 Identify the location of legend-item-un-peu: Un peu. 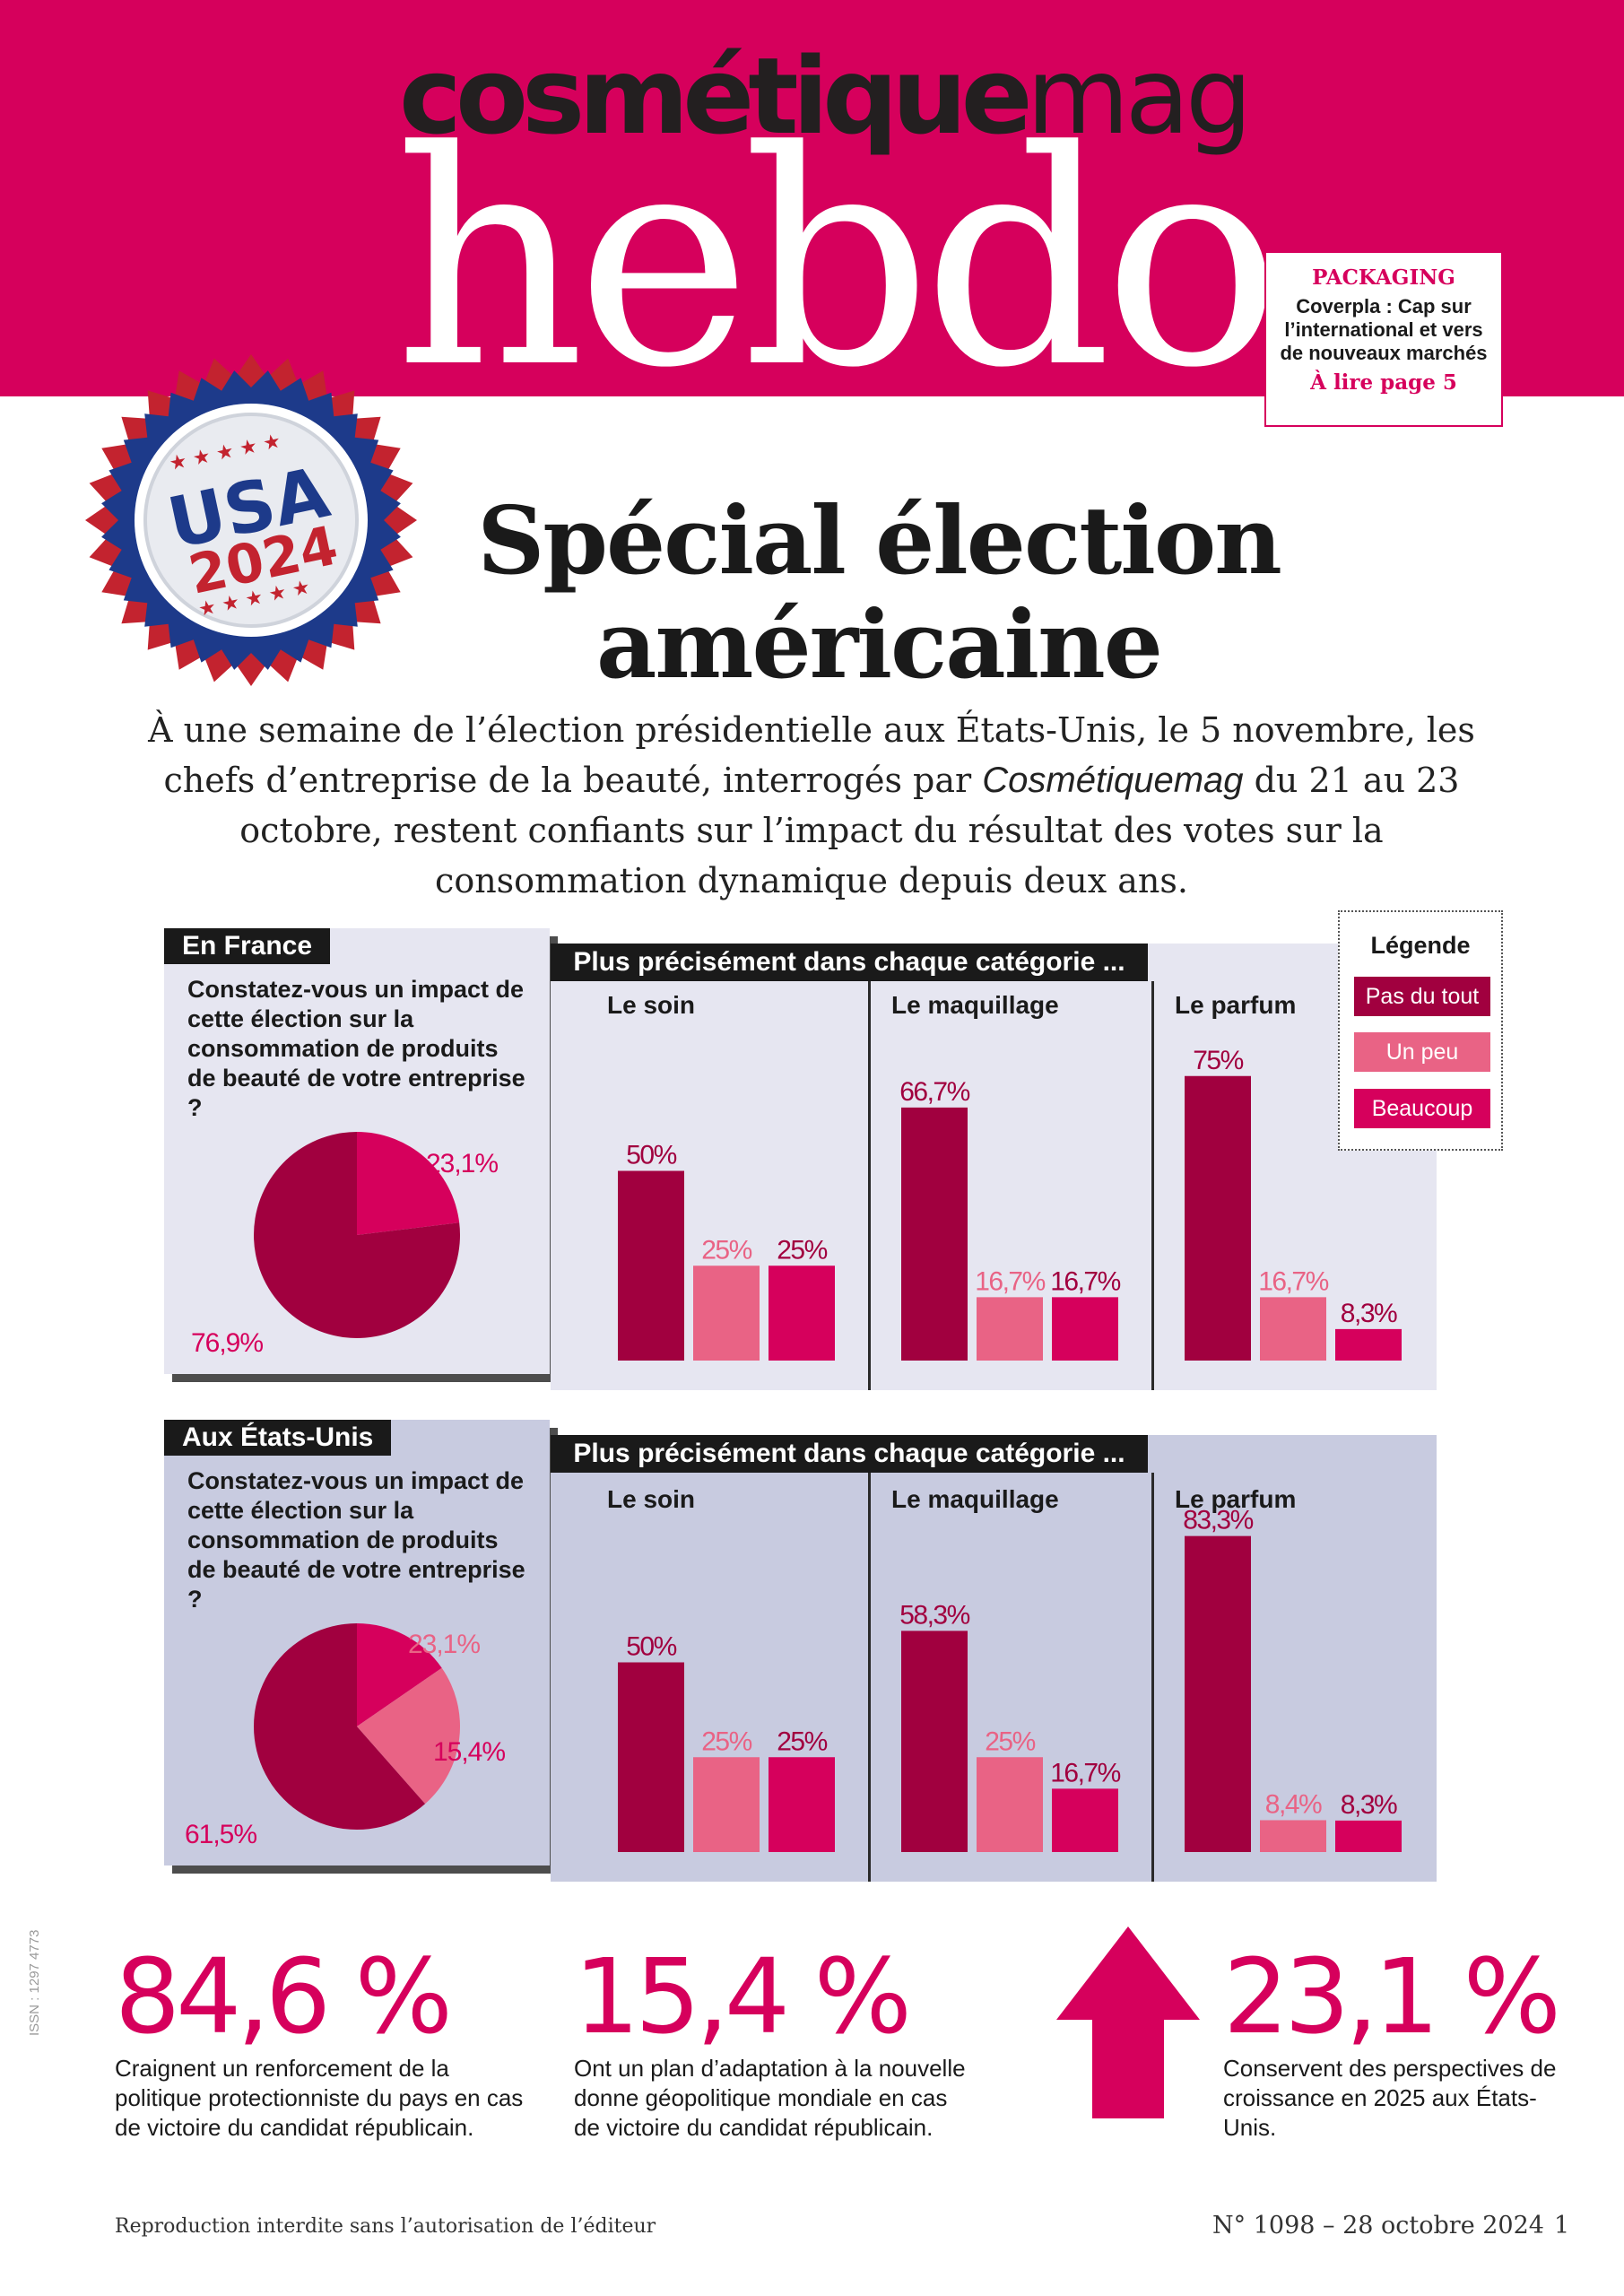
(1422, 1052).